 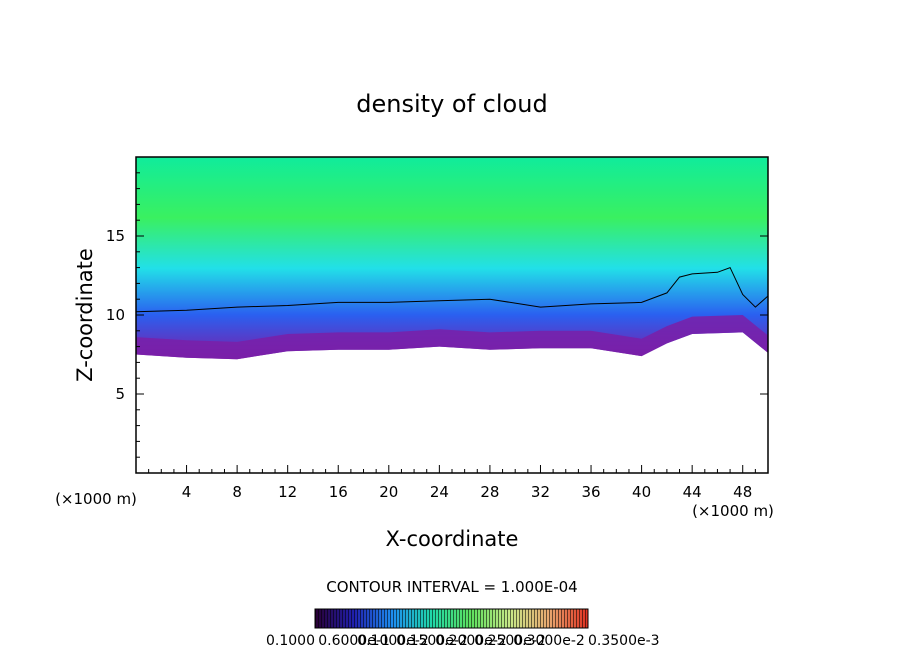 I want to click on chart-title: density of cloud, so click(x=451, y=104).